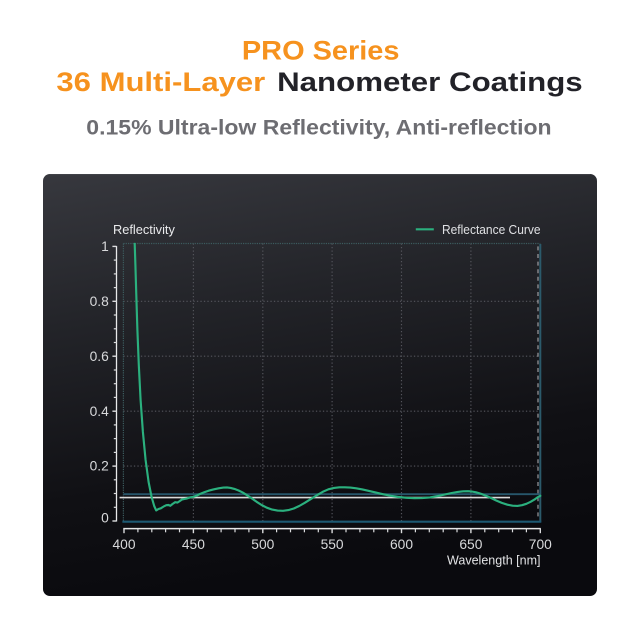  I want to click on svg-text: 1, so click(105, 246).